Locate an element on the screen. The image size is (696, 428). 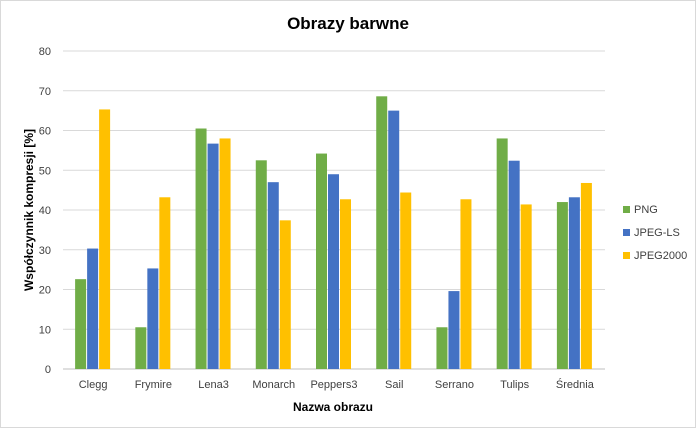
legend-label: JPEG-LS is located at coordinates (657, 233).